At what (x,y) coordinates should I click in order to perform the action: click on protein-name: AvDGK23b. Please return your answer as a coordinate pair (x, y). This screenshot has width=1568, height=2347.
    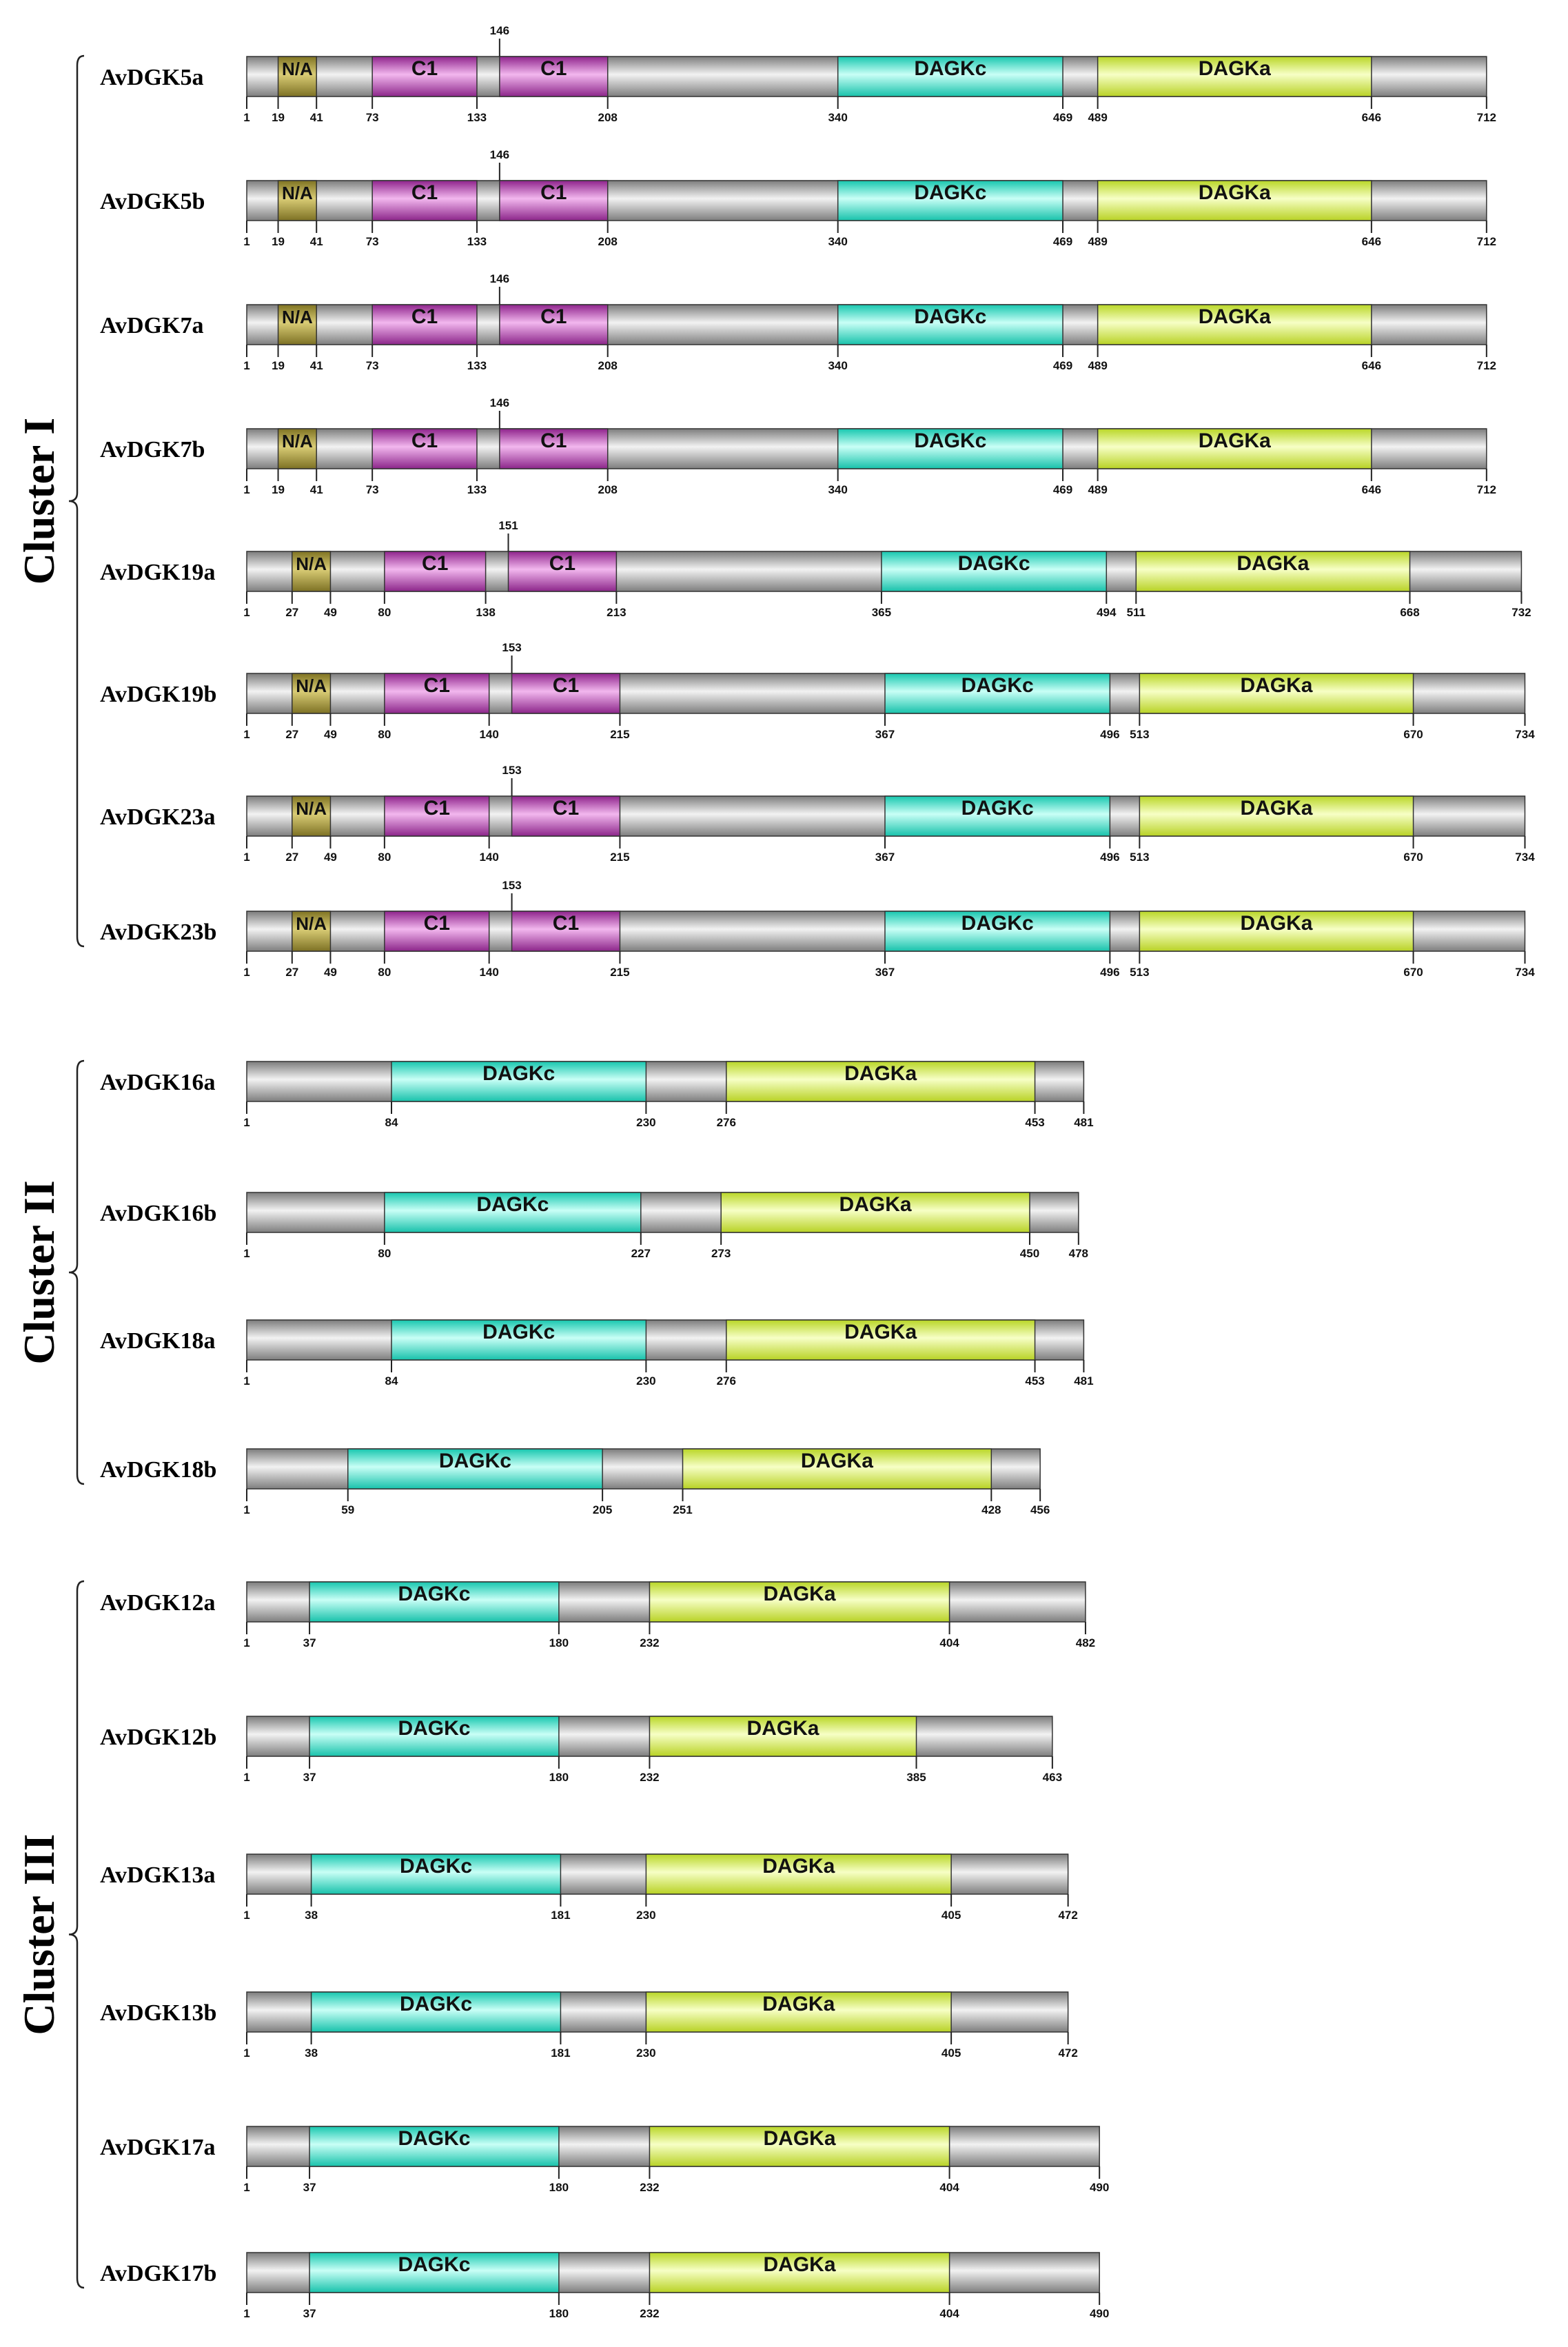
    Looking at the image, I should click on (158, 933).